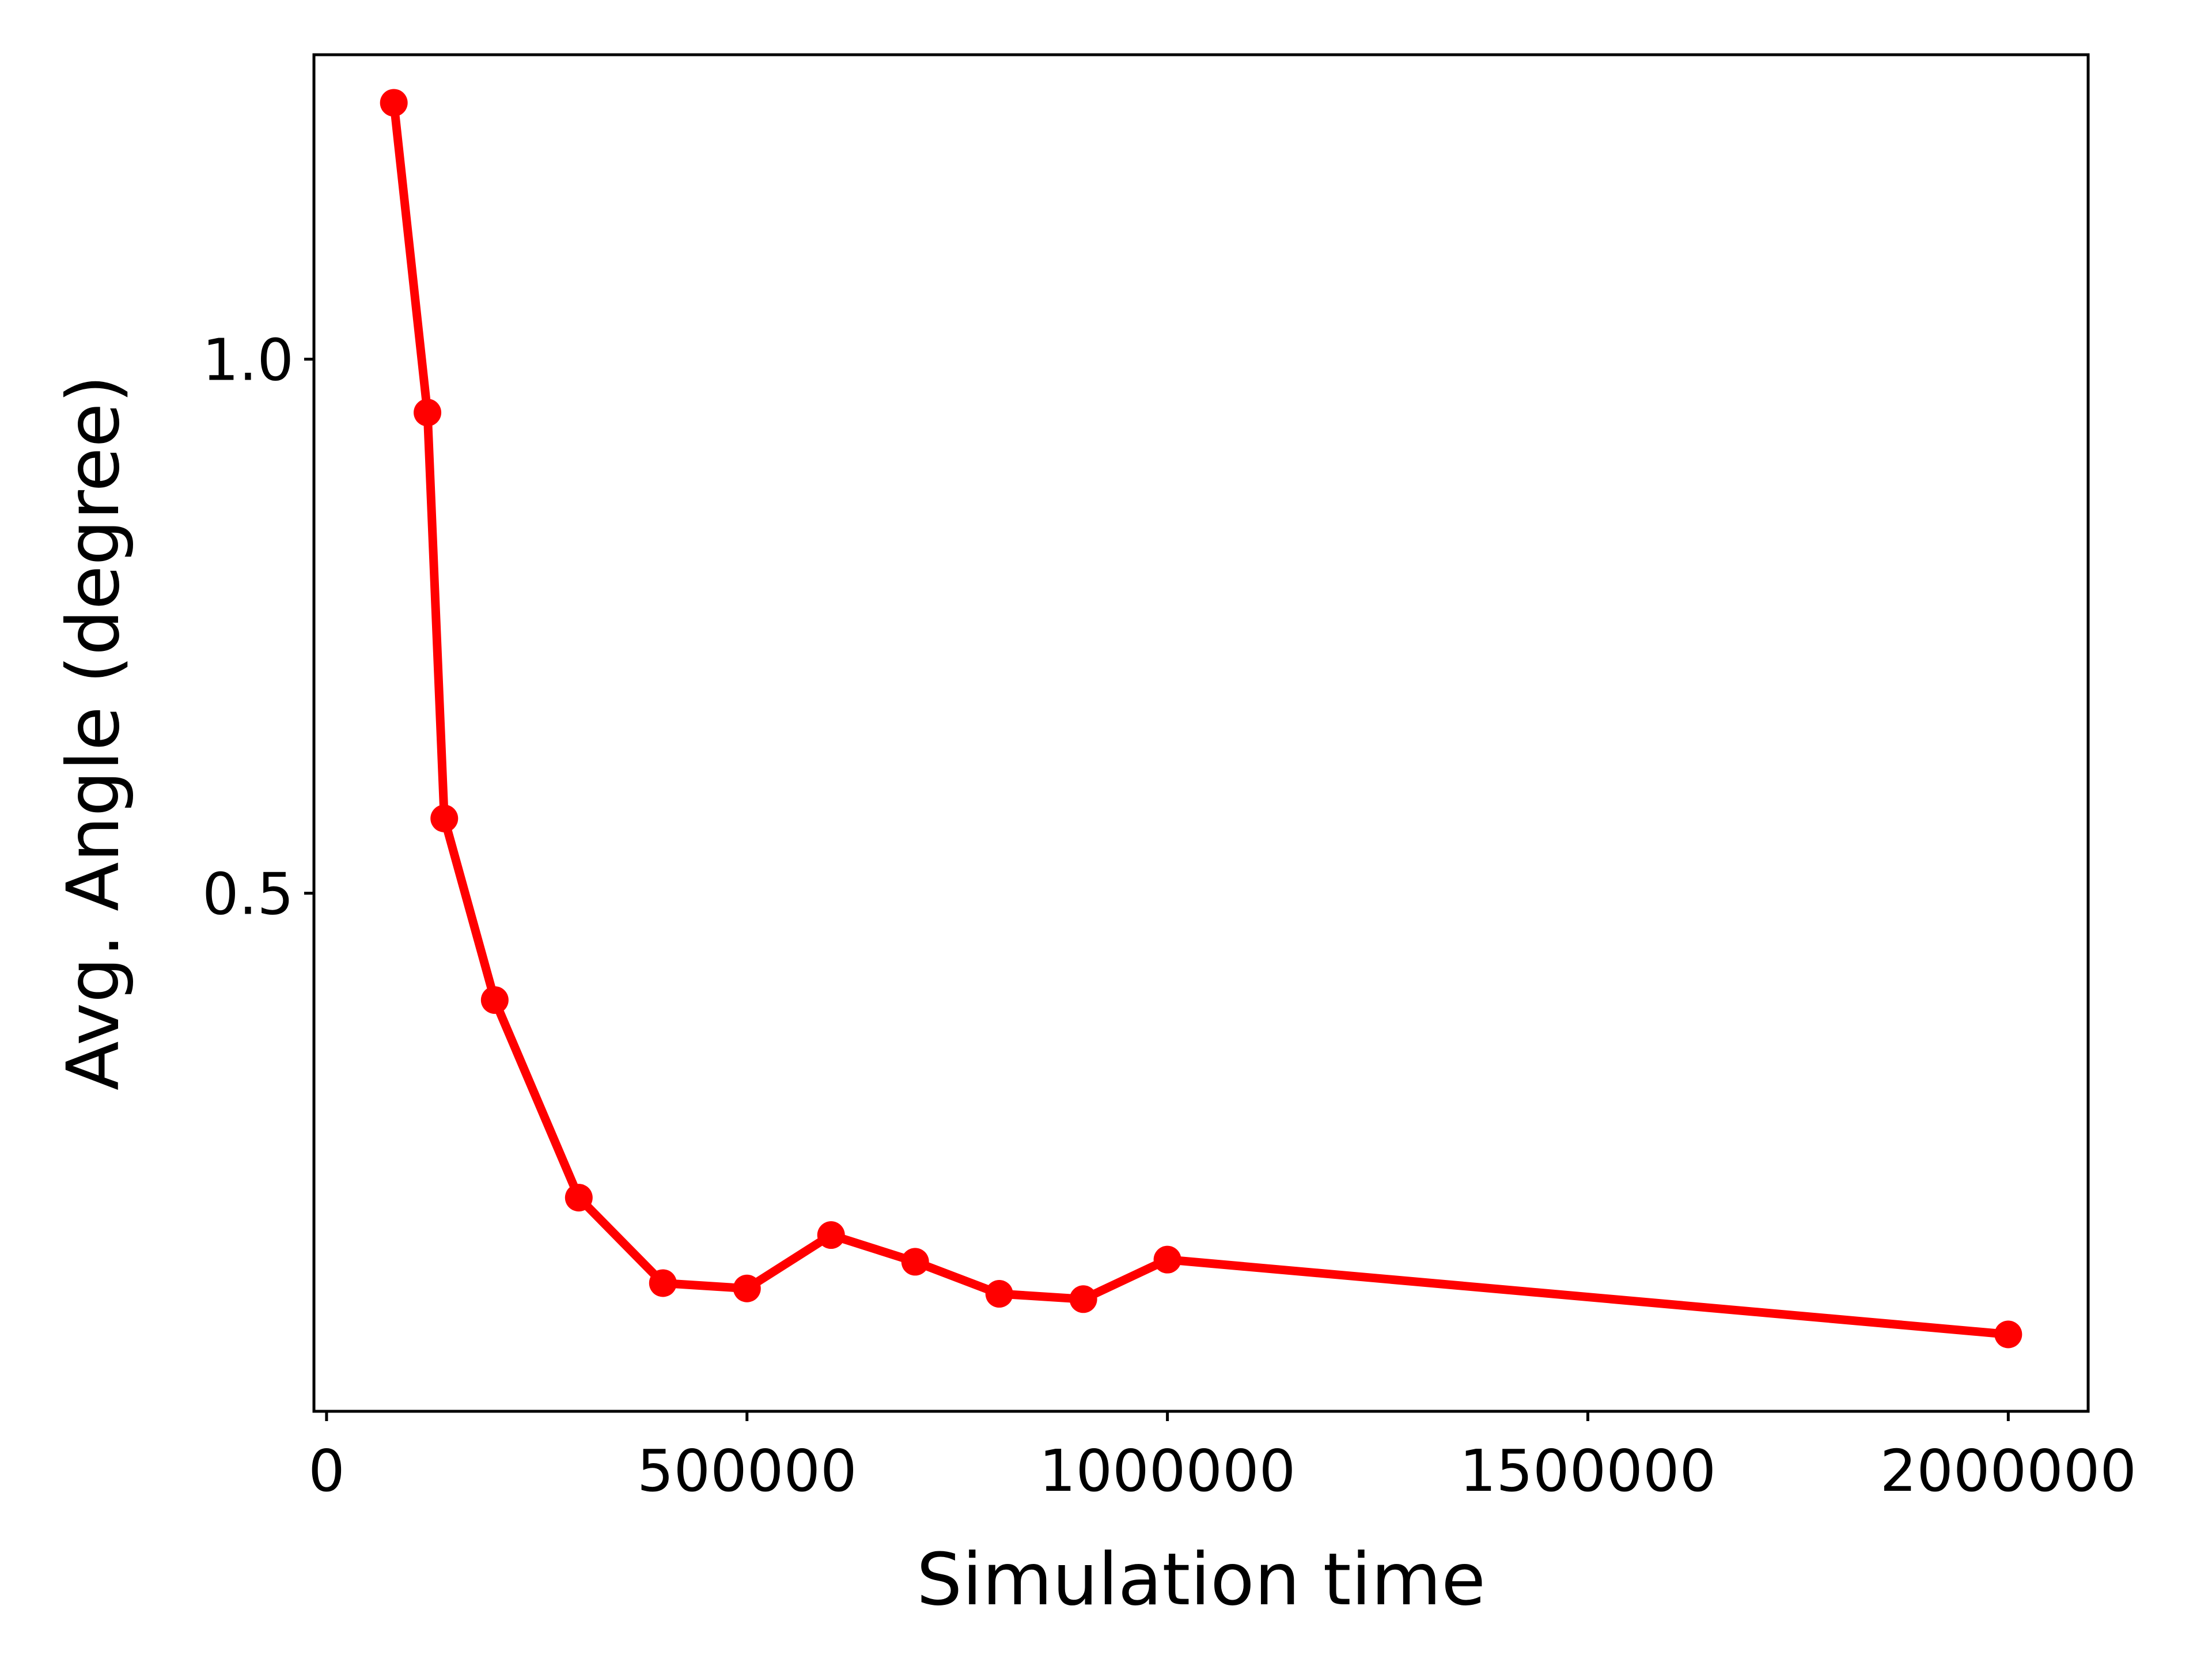 Image resolution: width=2212 pixels, height=1659 pixels. What do you see at coordinates (93, 732) in the screenshot?
I see `y-axis-label: Avg. Angle (degree)` at bounding box center [93, 732].